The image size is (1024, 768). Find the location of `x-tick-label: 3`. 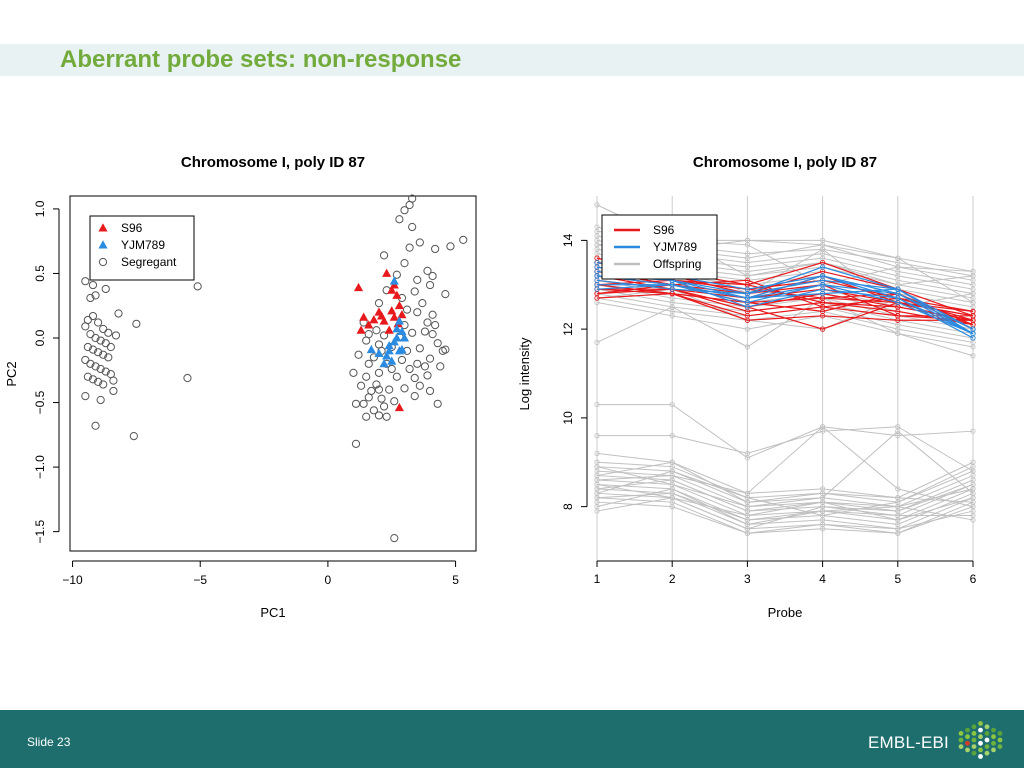

x-tick-label: 3 is located at coordinates (747, 579).